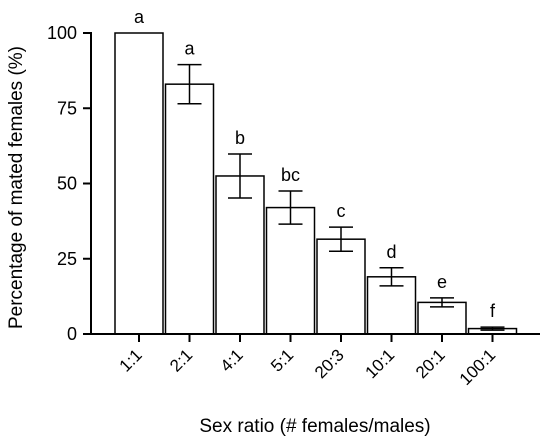  What do you see at coordinates (72, 334) in the screenshot?
I see `y-tick-label: 0` at bounding box center [72, 334].